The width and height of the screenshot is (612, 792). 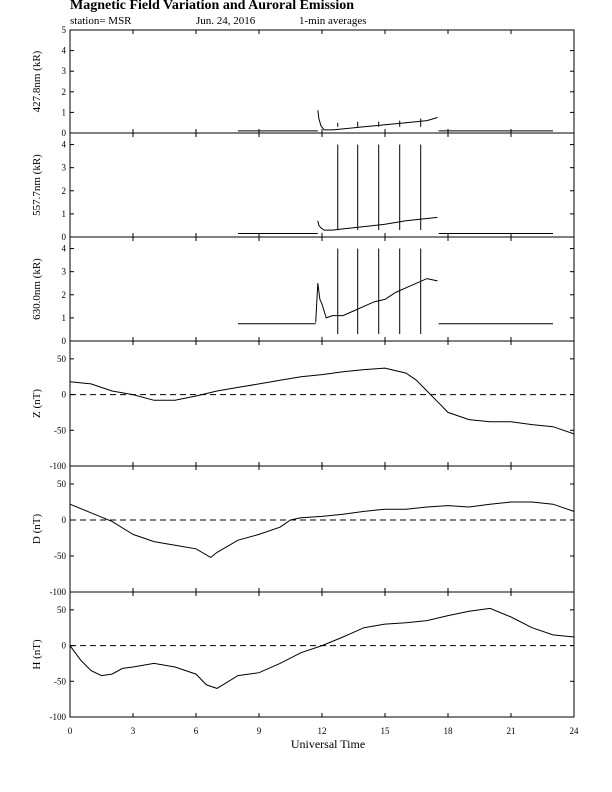 I want to click on panel-p6300: 0 1 2 3 4 630.0nm (kR), so click(x=303, y=291).